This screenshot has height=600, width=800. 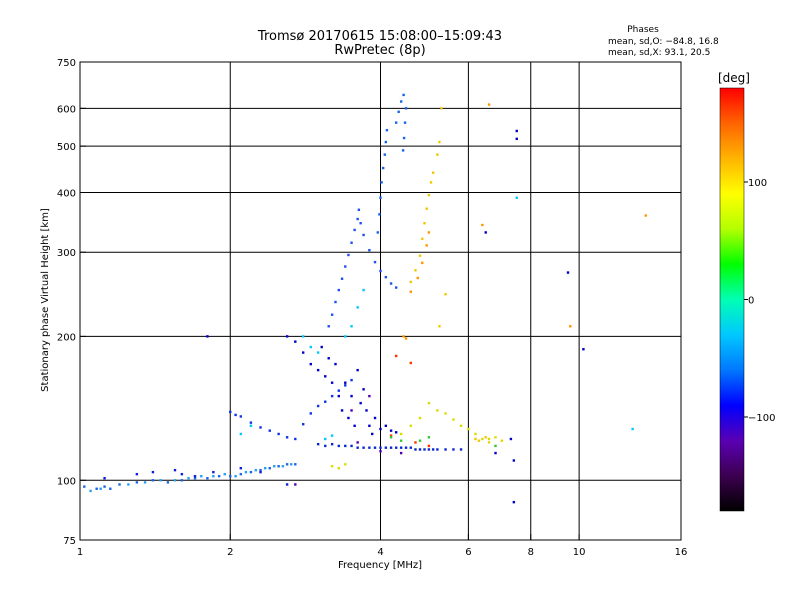 What do you see at coordinates (66, 63) in the screenshot?
I see `y-tick-label: 750` at bounding box center [66, 63].